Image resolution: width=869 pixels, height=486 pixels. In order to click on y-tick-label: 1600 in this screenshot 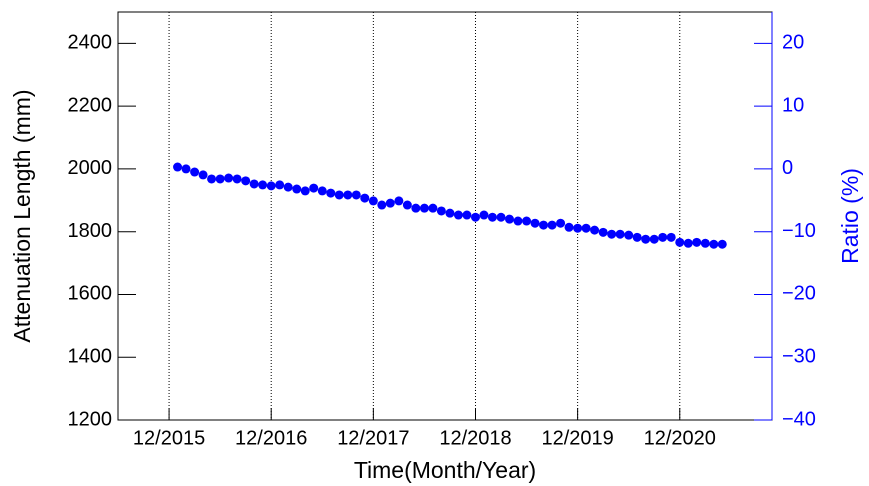, I will do `click(90, 294)`.